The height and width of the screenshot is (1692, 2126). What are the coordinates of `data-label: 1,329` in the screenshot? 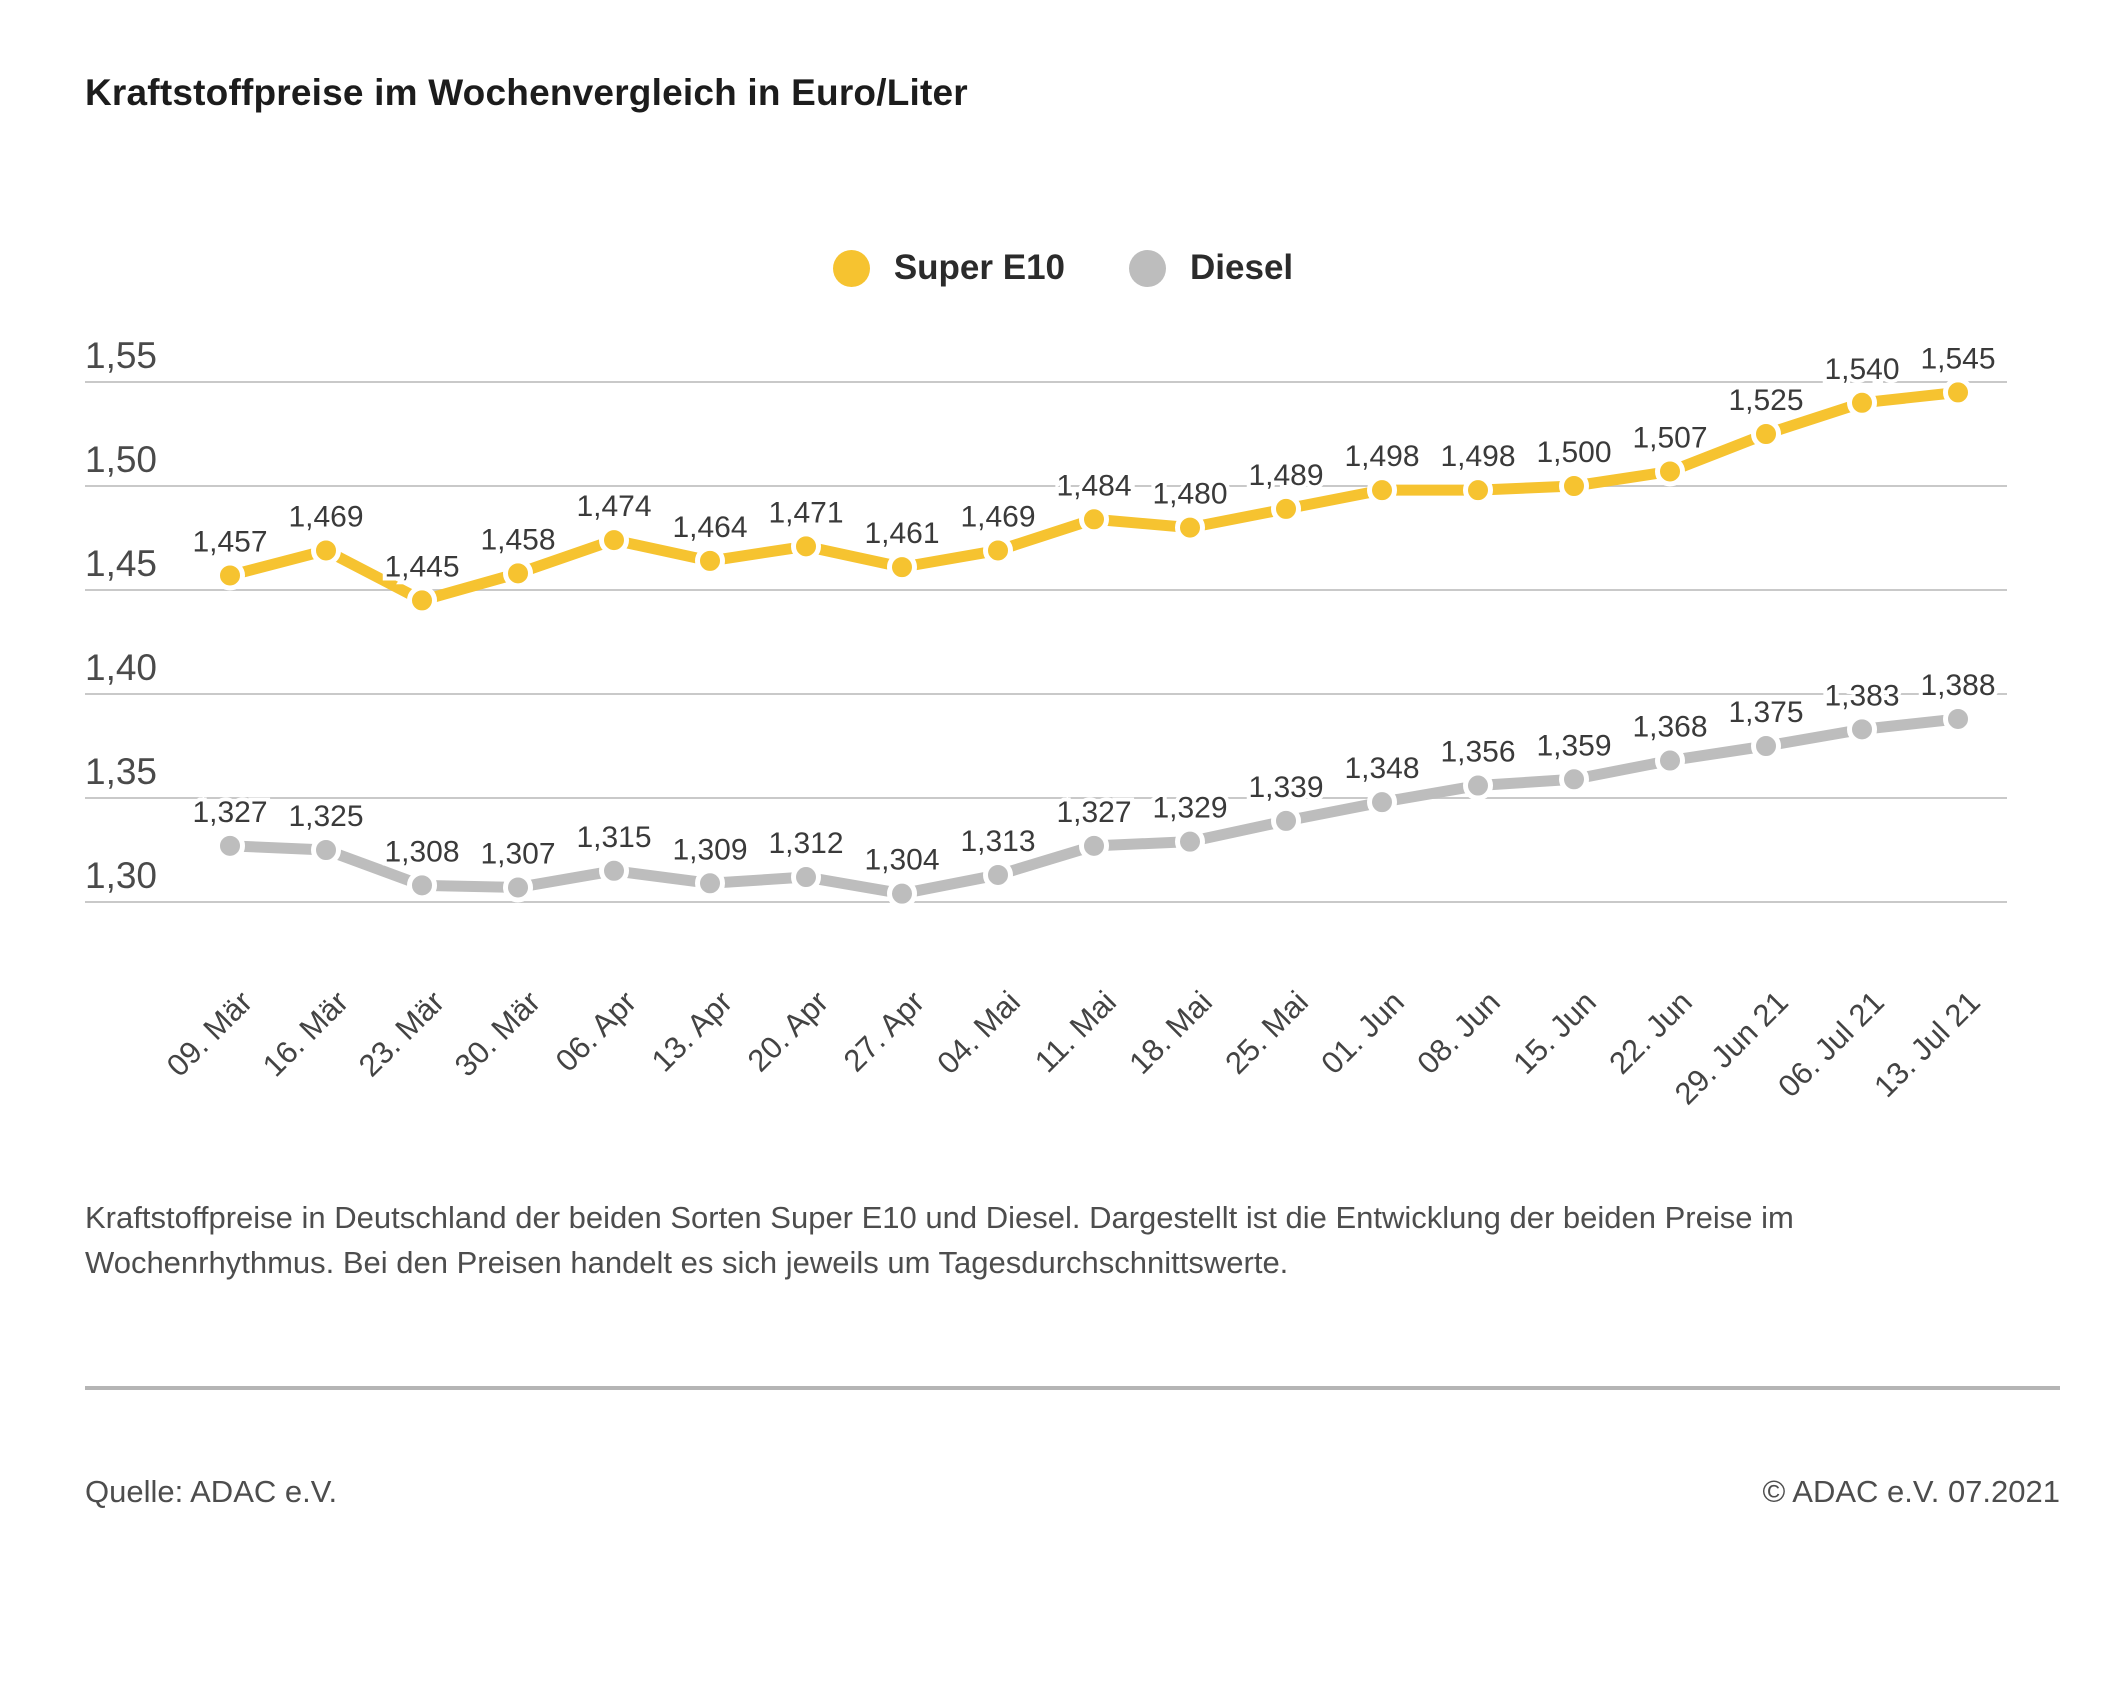 It's located at (1189, 808).